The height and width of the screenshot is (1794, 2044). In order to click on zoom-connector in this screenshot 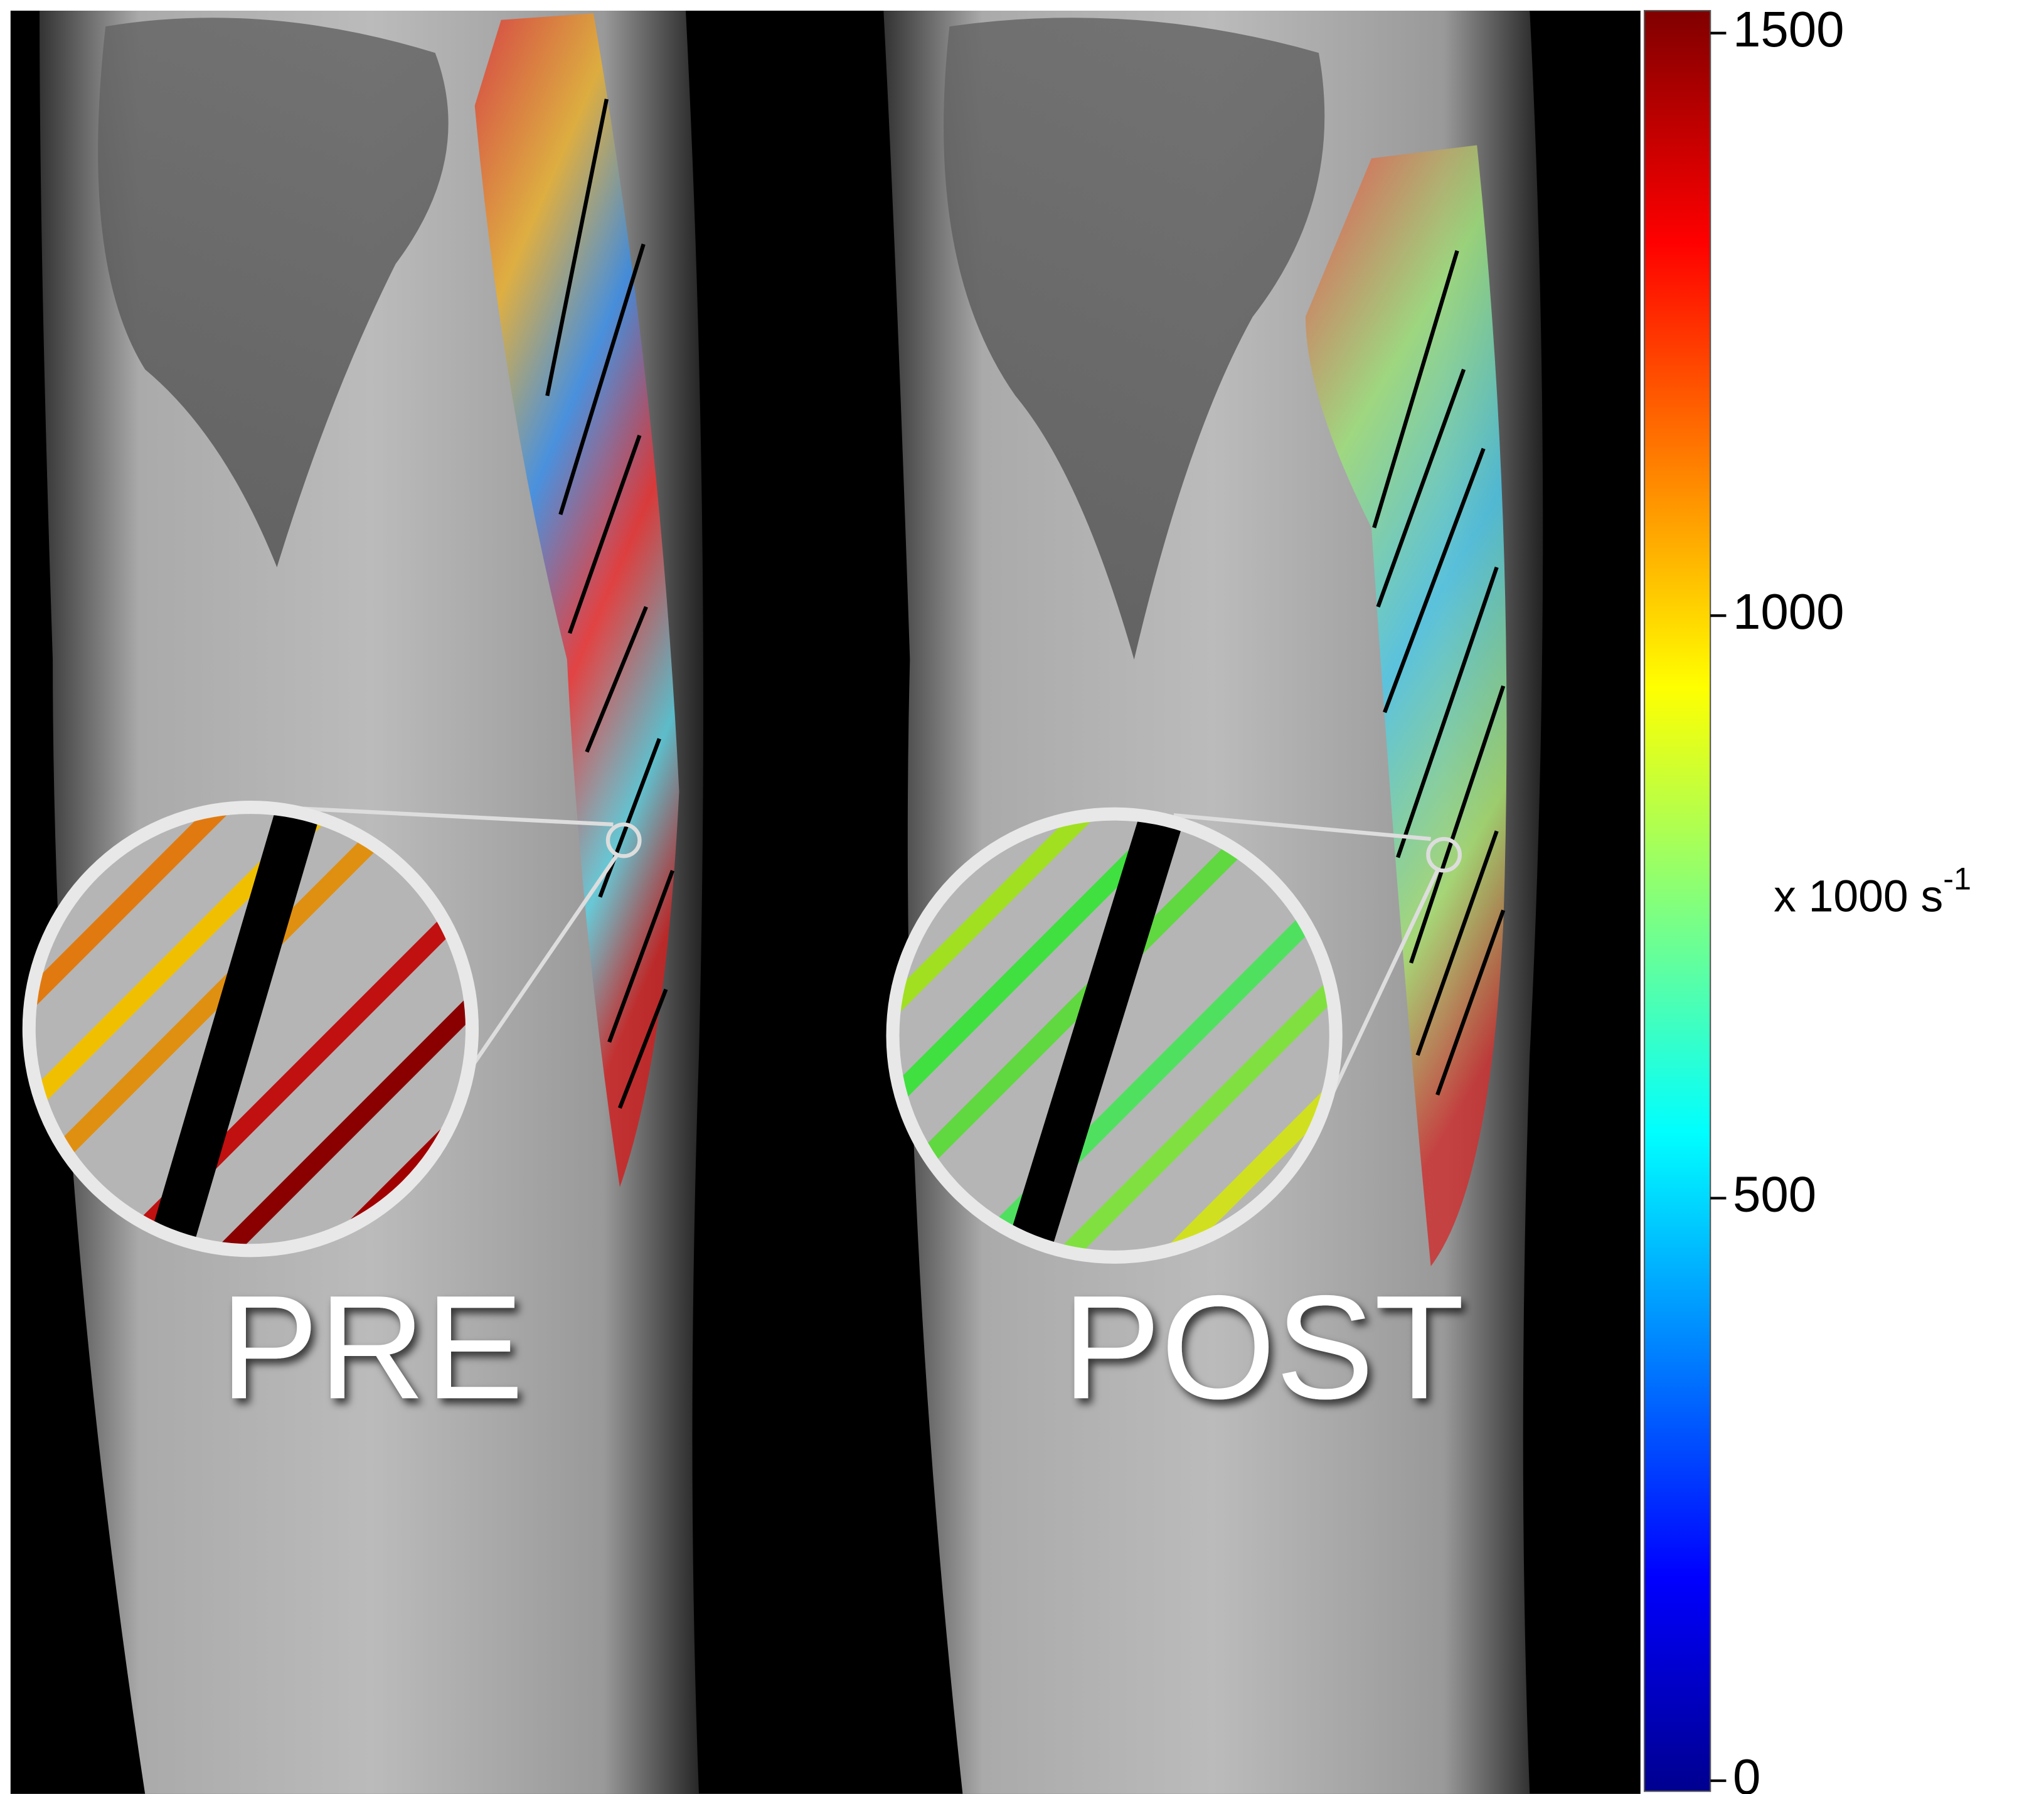, I will do `click(882, 951)`.